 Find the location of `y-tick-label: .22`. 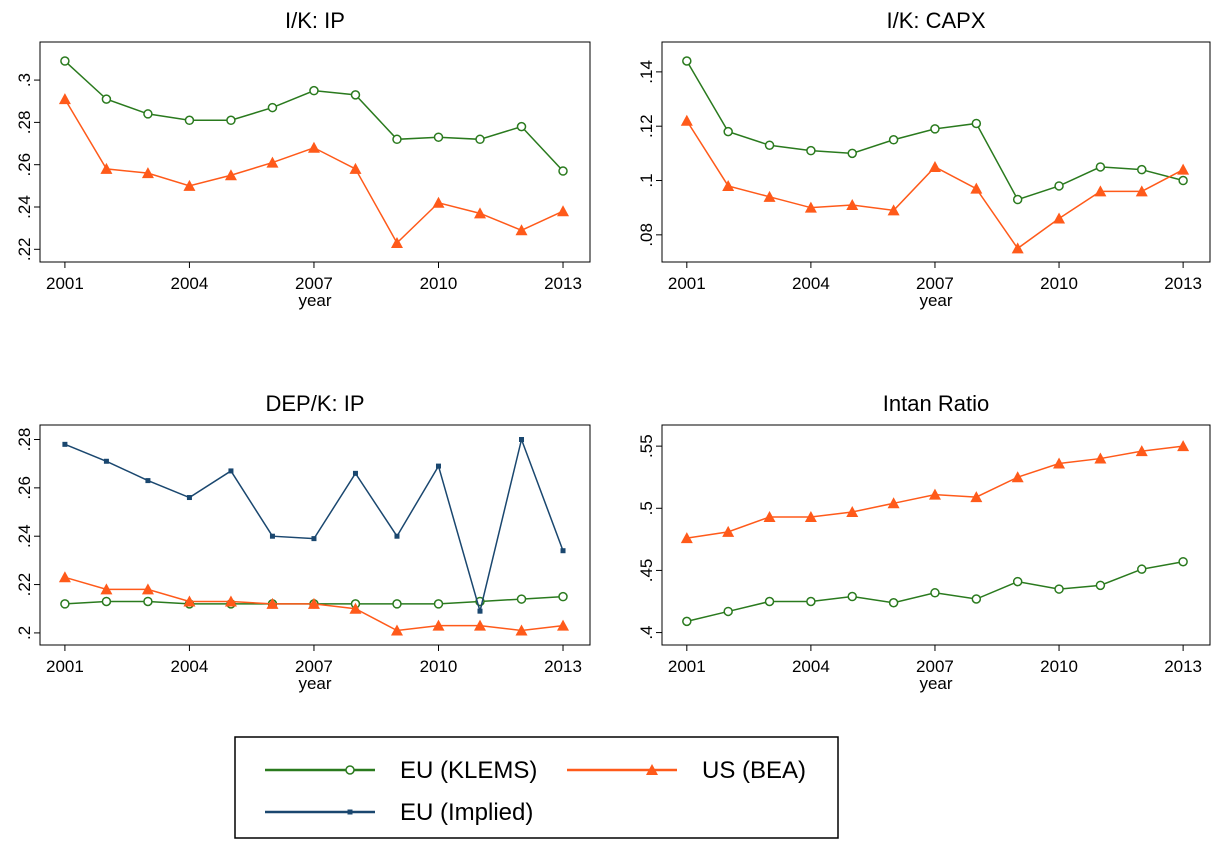

y-tick-label: .22 is located at coordinates (24, 249).